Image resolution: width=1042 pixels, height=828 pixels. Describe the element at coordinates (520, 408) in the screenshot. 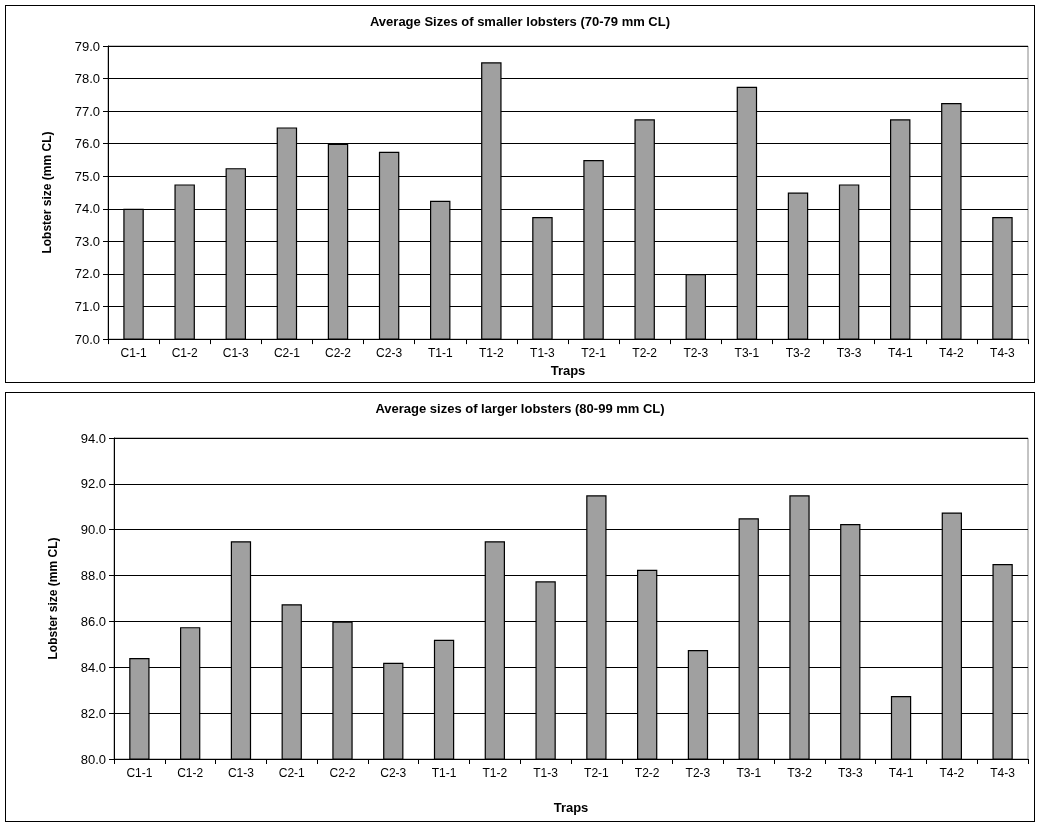

I see `chart-title: Average sizes of larger lobsters (80-99 mm CL)` at that location.